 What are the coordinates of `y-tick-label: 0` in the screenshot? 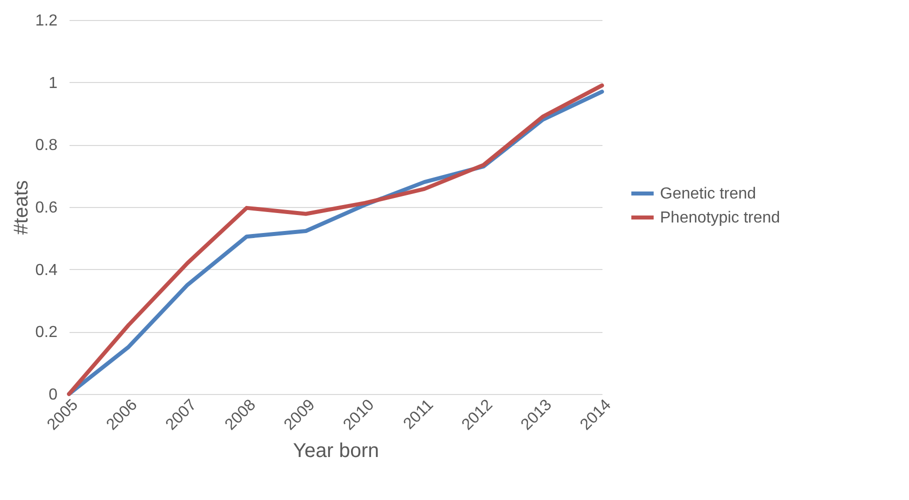 It's located at (53, 395).